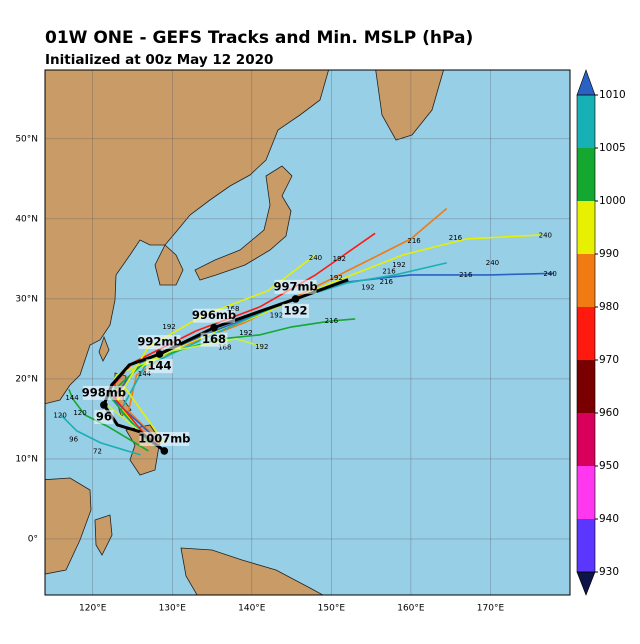 This screenshot has height=644, width=640. Describe the element at coordinates (612, 201) in the screenshot. I see `colorbar-tick-label: 1000` at that location.